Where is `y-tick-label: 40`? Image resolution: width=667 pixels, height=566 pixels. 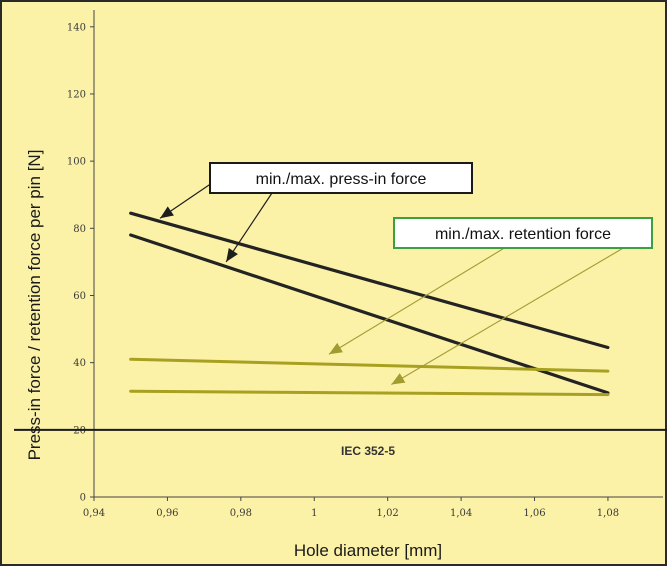
y-tick-label: 40 is located at coordinates (79, 363).